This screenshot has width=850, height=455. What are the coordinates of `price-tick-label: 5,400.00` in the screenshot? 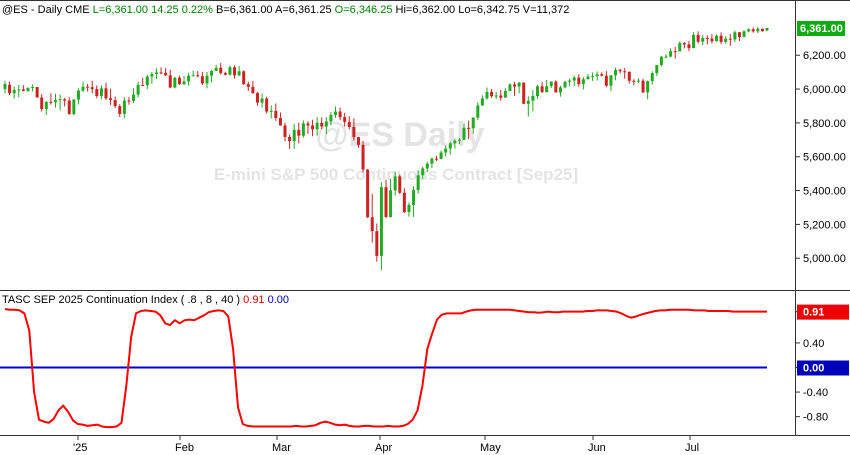 It's located at (824, 192).